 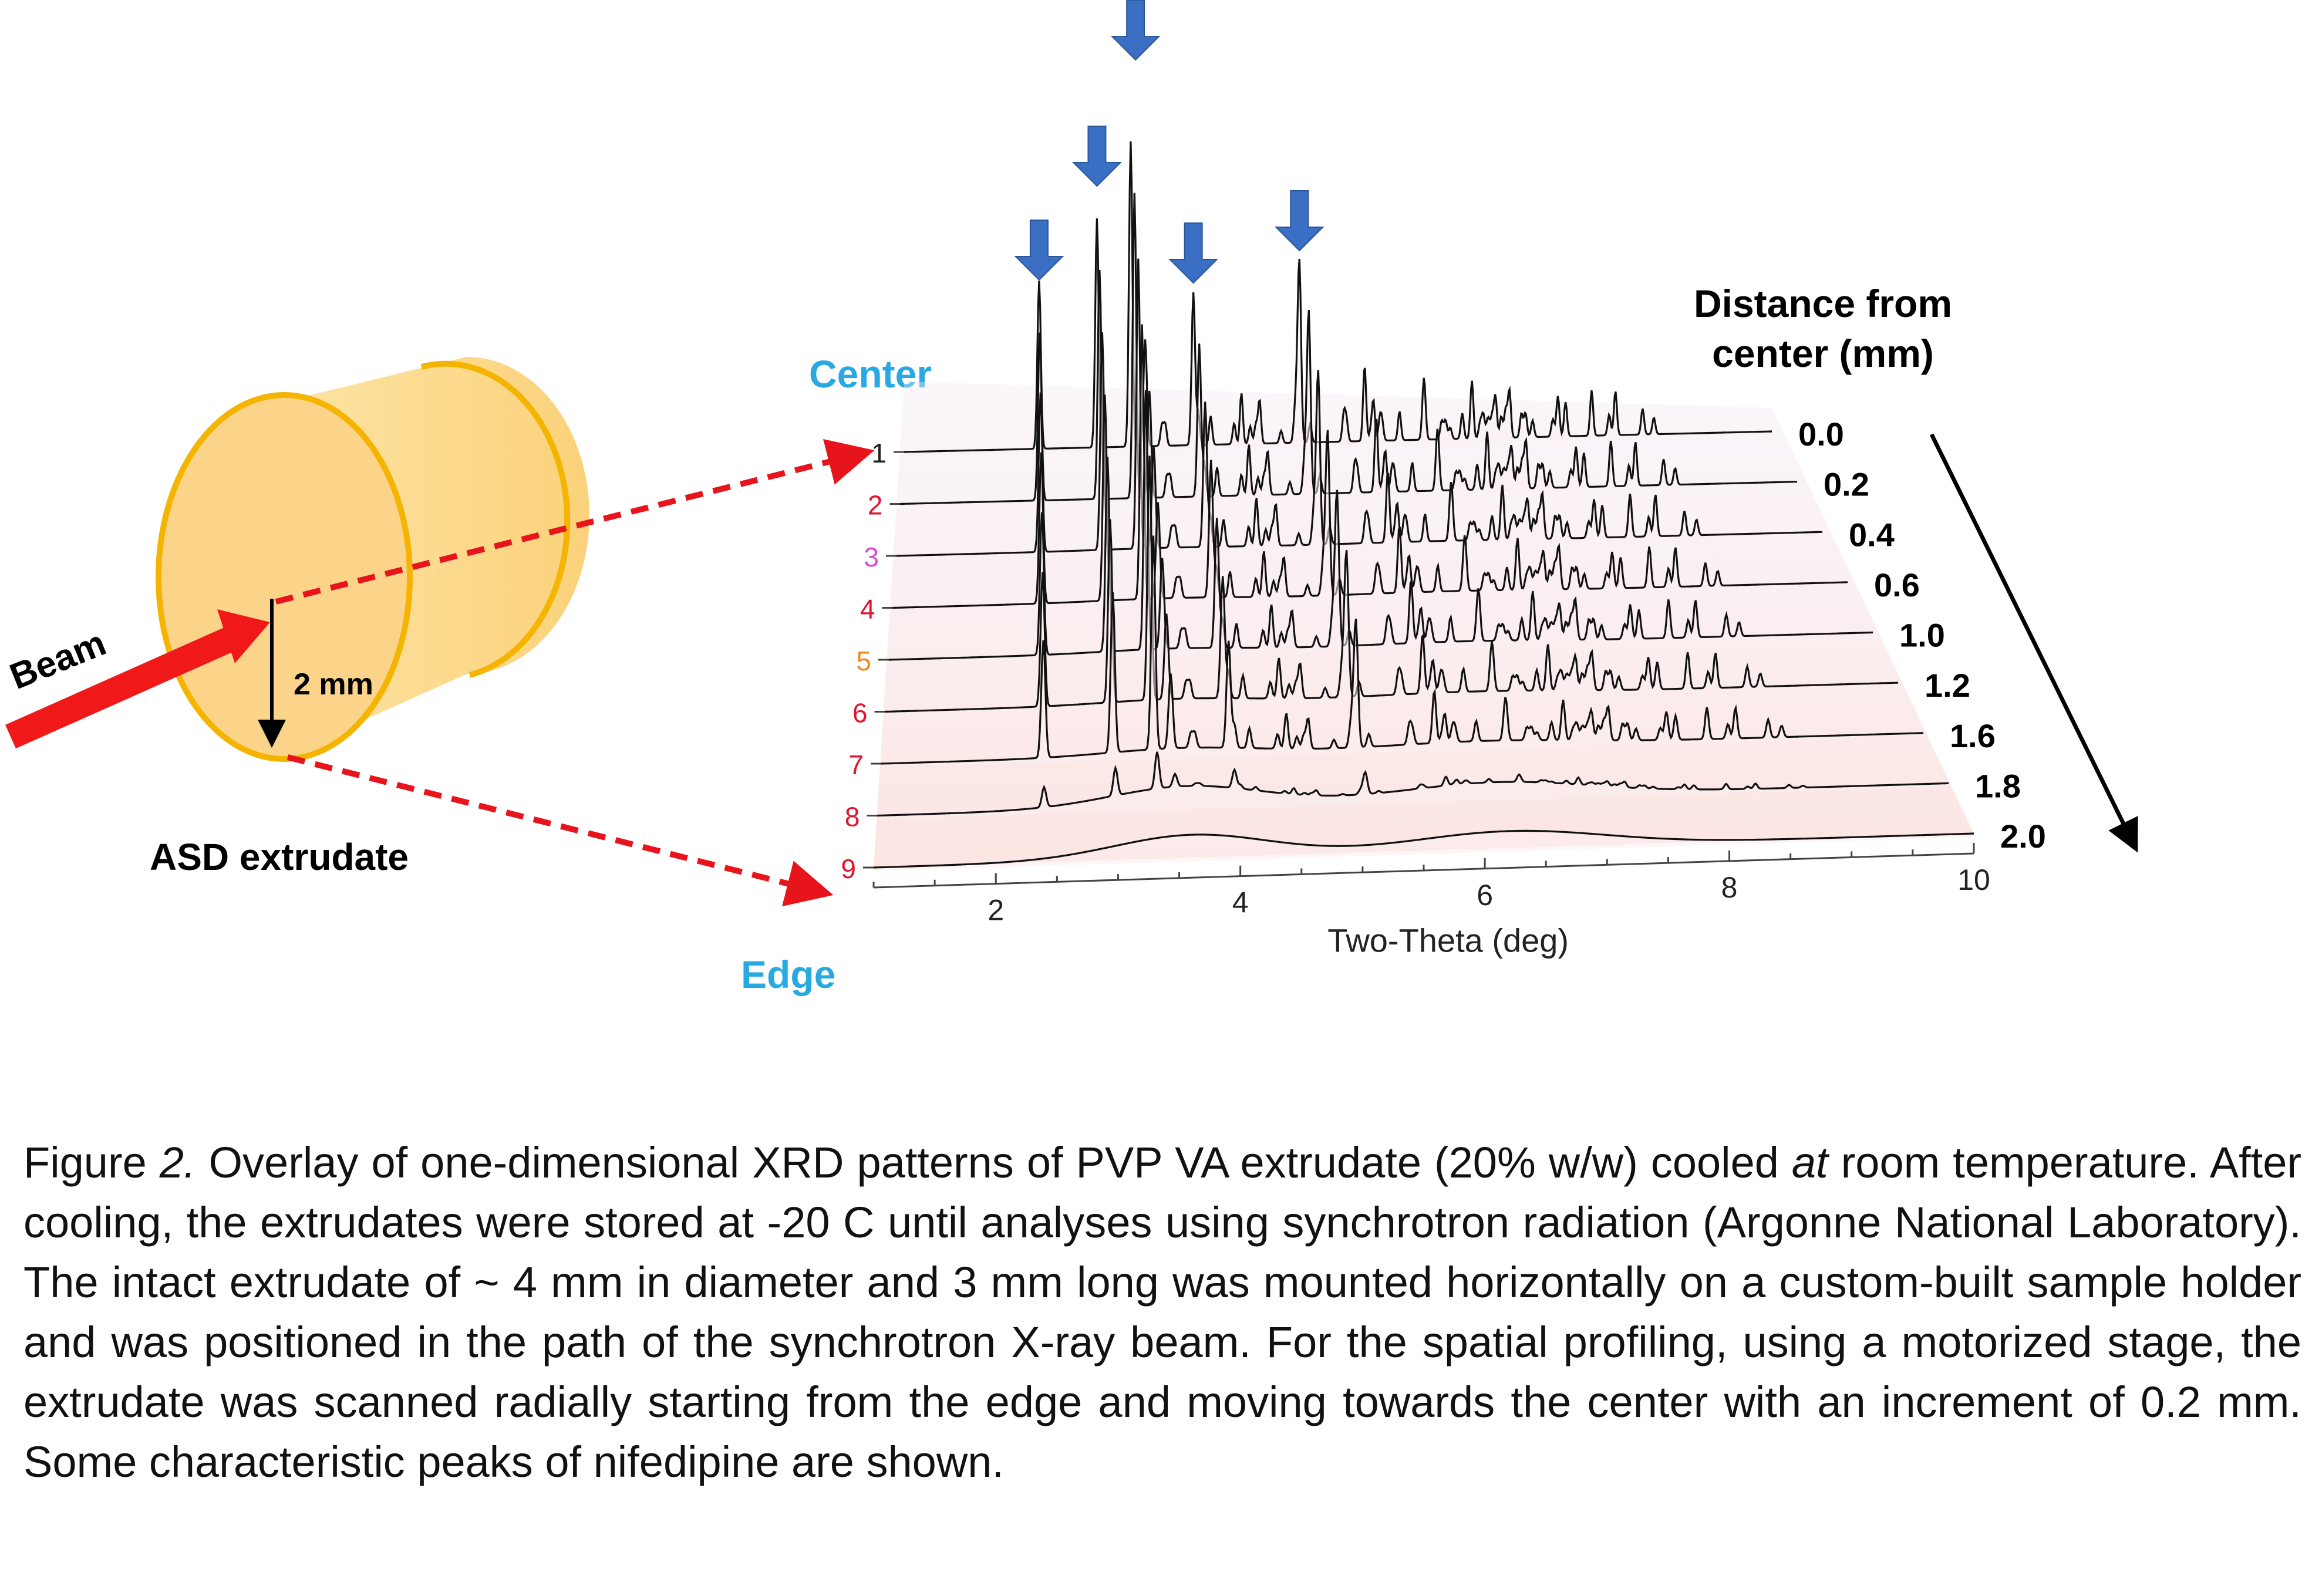 What do you see at coordinates (1973, 735) in the screenshot?
I see `distance-label-1.6: 1.6` at bounding box center [1973, 735].